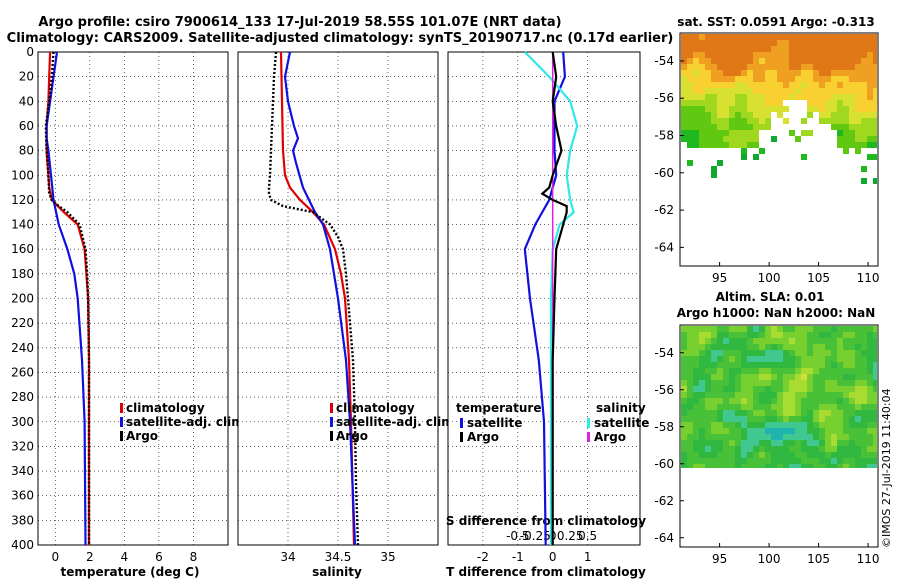  I want to click on sst-map-ytick-label: -64, so click(664, 247).